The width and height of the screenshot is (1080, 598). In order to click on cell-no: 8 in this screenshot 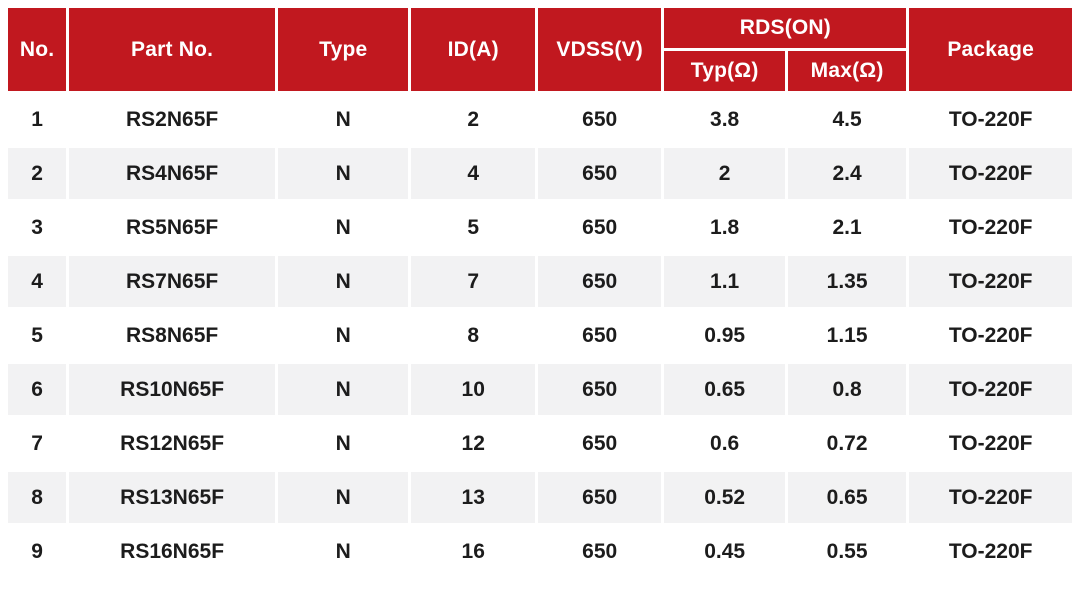, I will do `click(37, 497)`.